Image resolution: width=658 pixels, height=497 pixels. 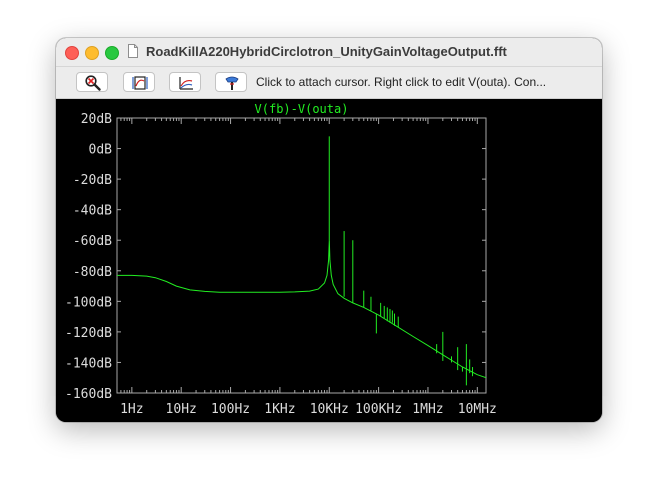 I want to click on zoom-cancel-icon, so click(x=93, y=83).